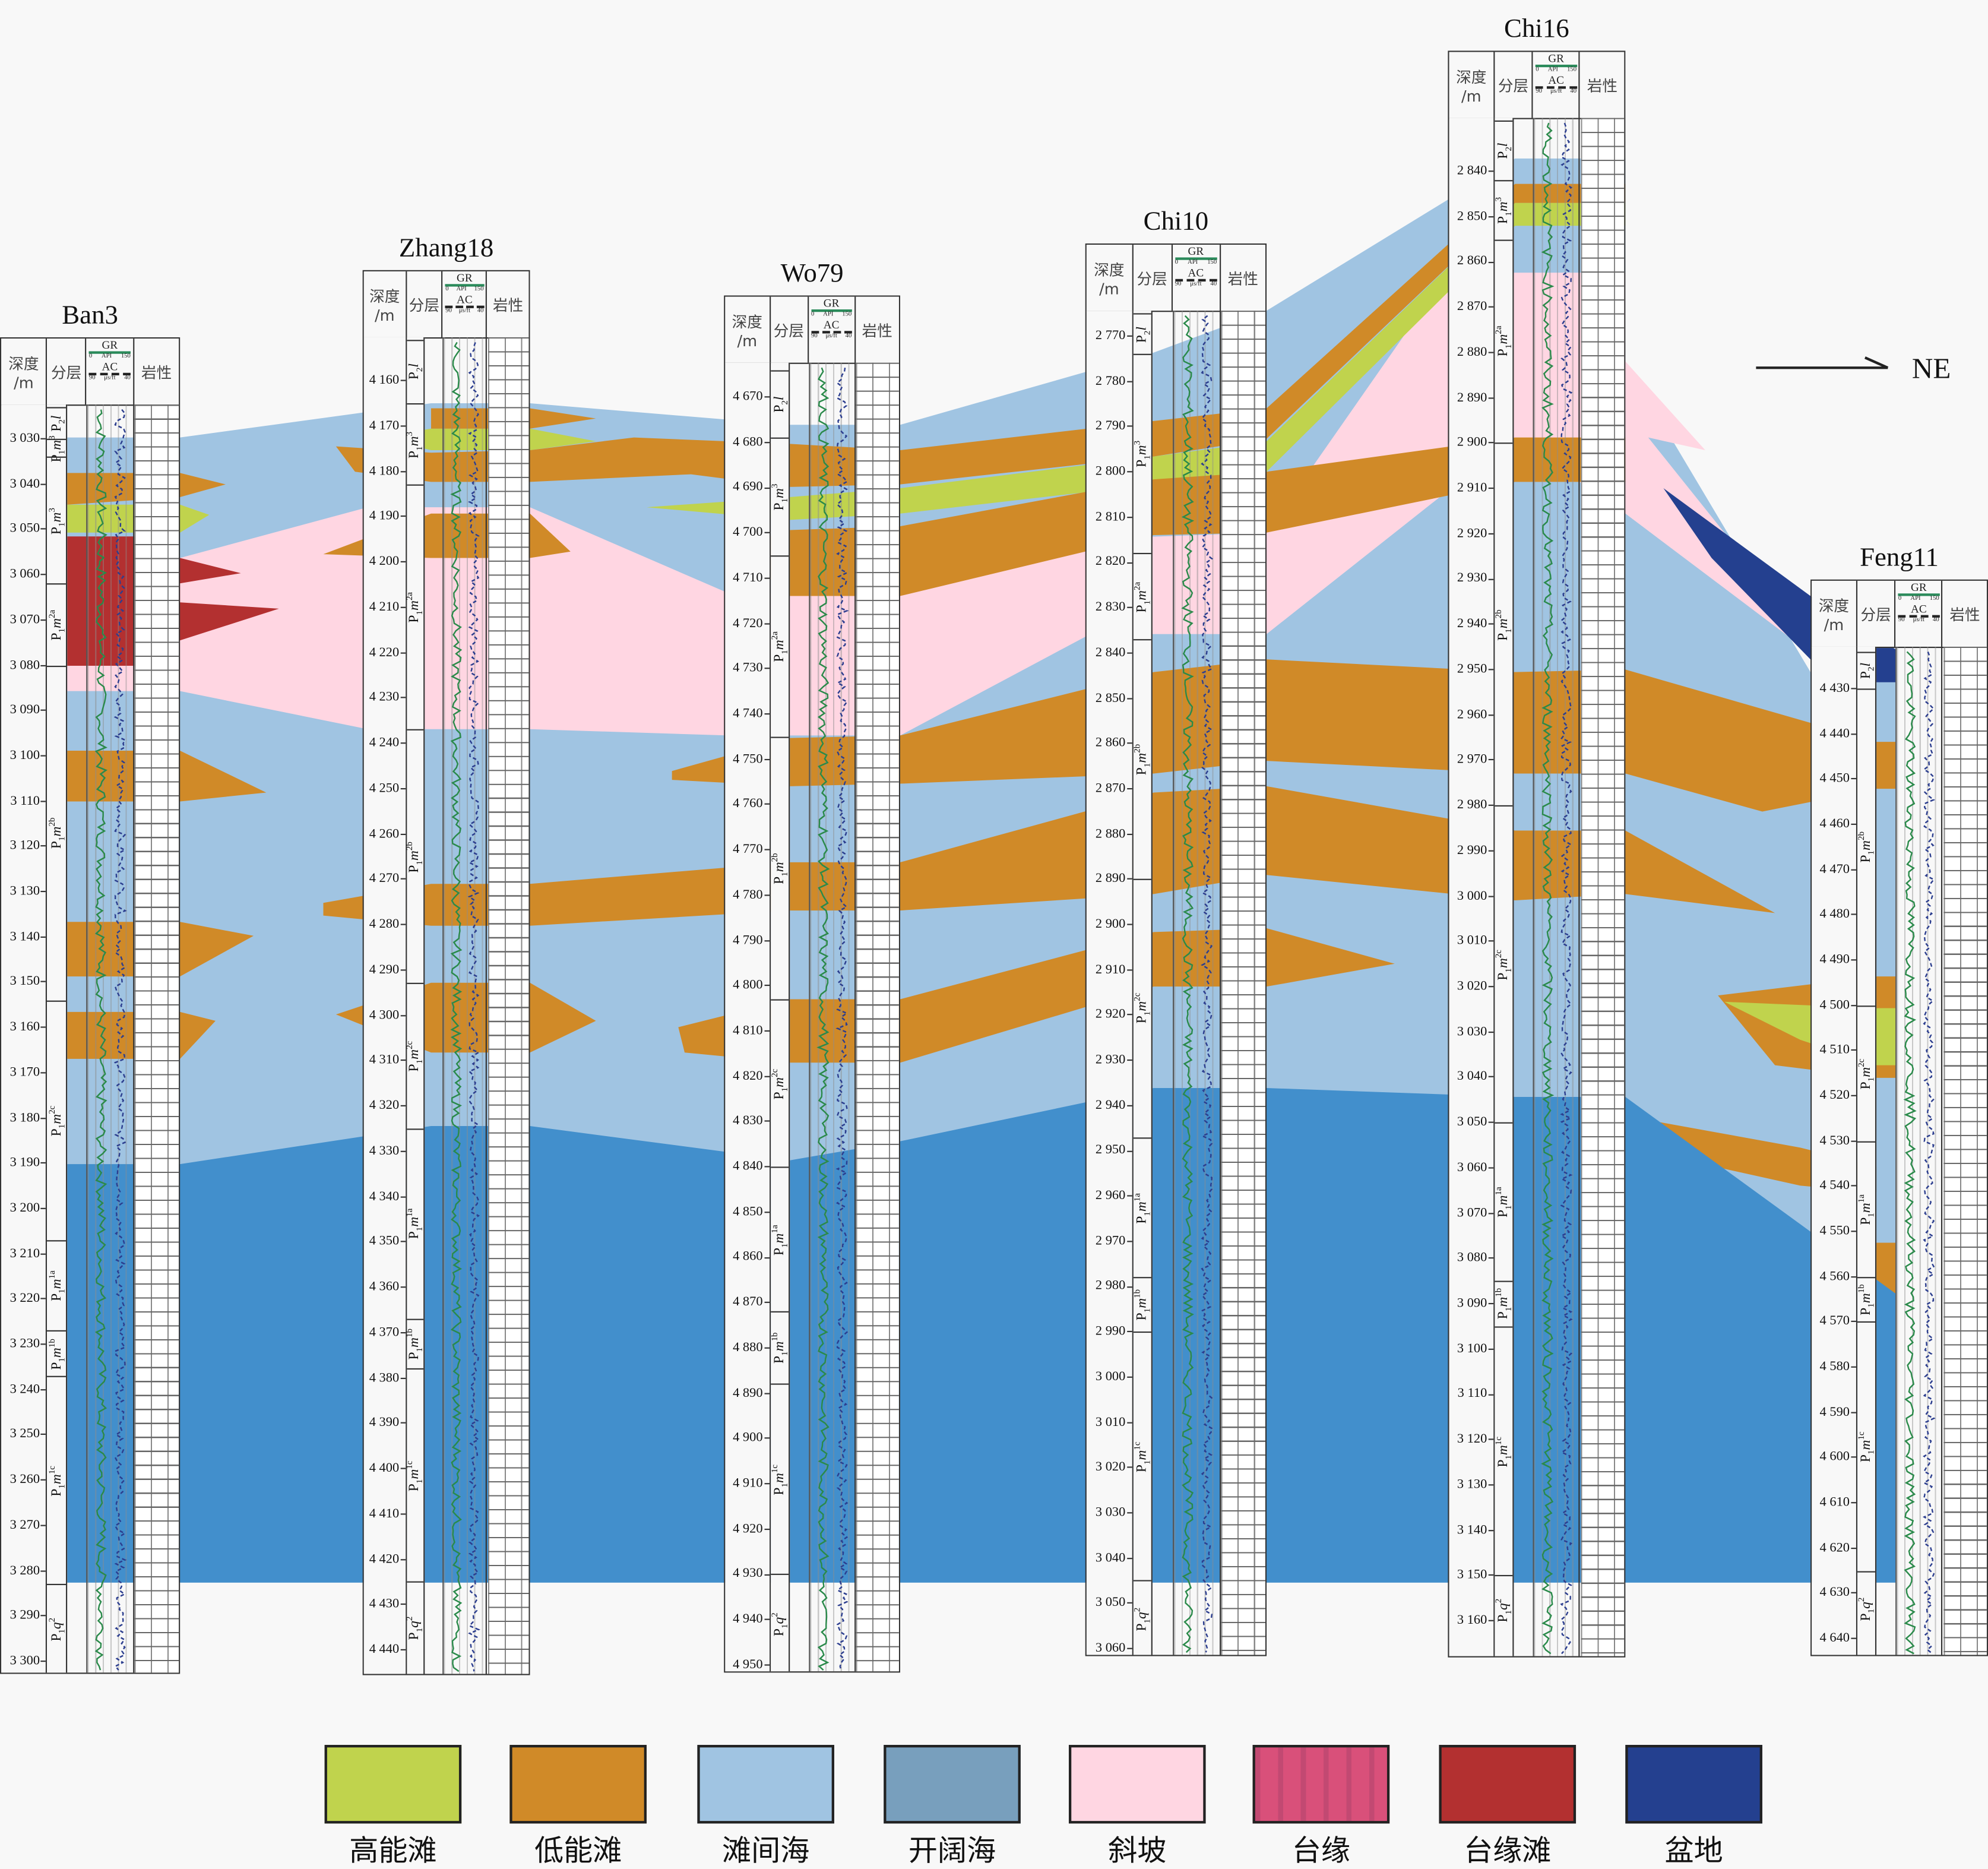  What do you see at coordinates (28, 1616) in the screenshot?
I see `depth-tick-label: 3 290` at bounding box center [28, 1616].